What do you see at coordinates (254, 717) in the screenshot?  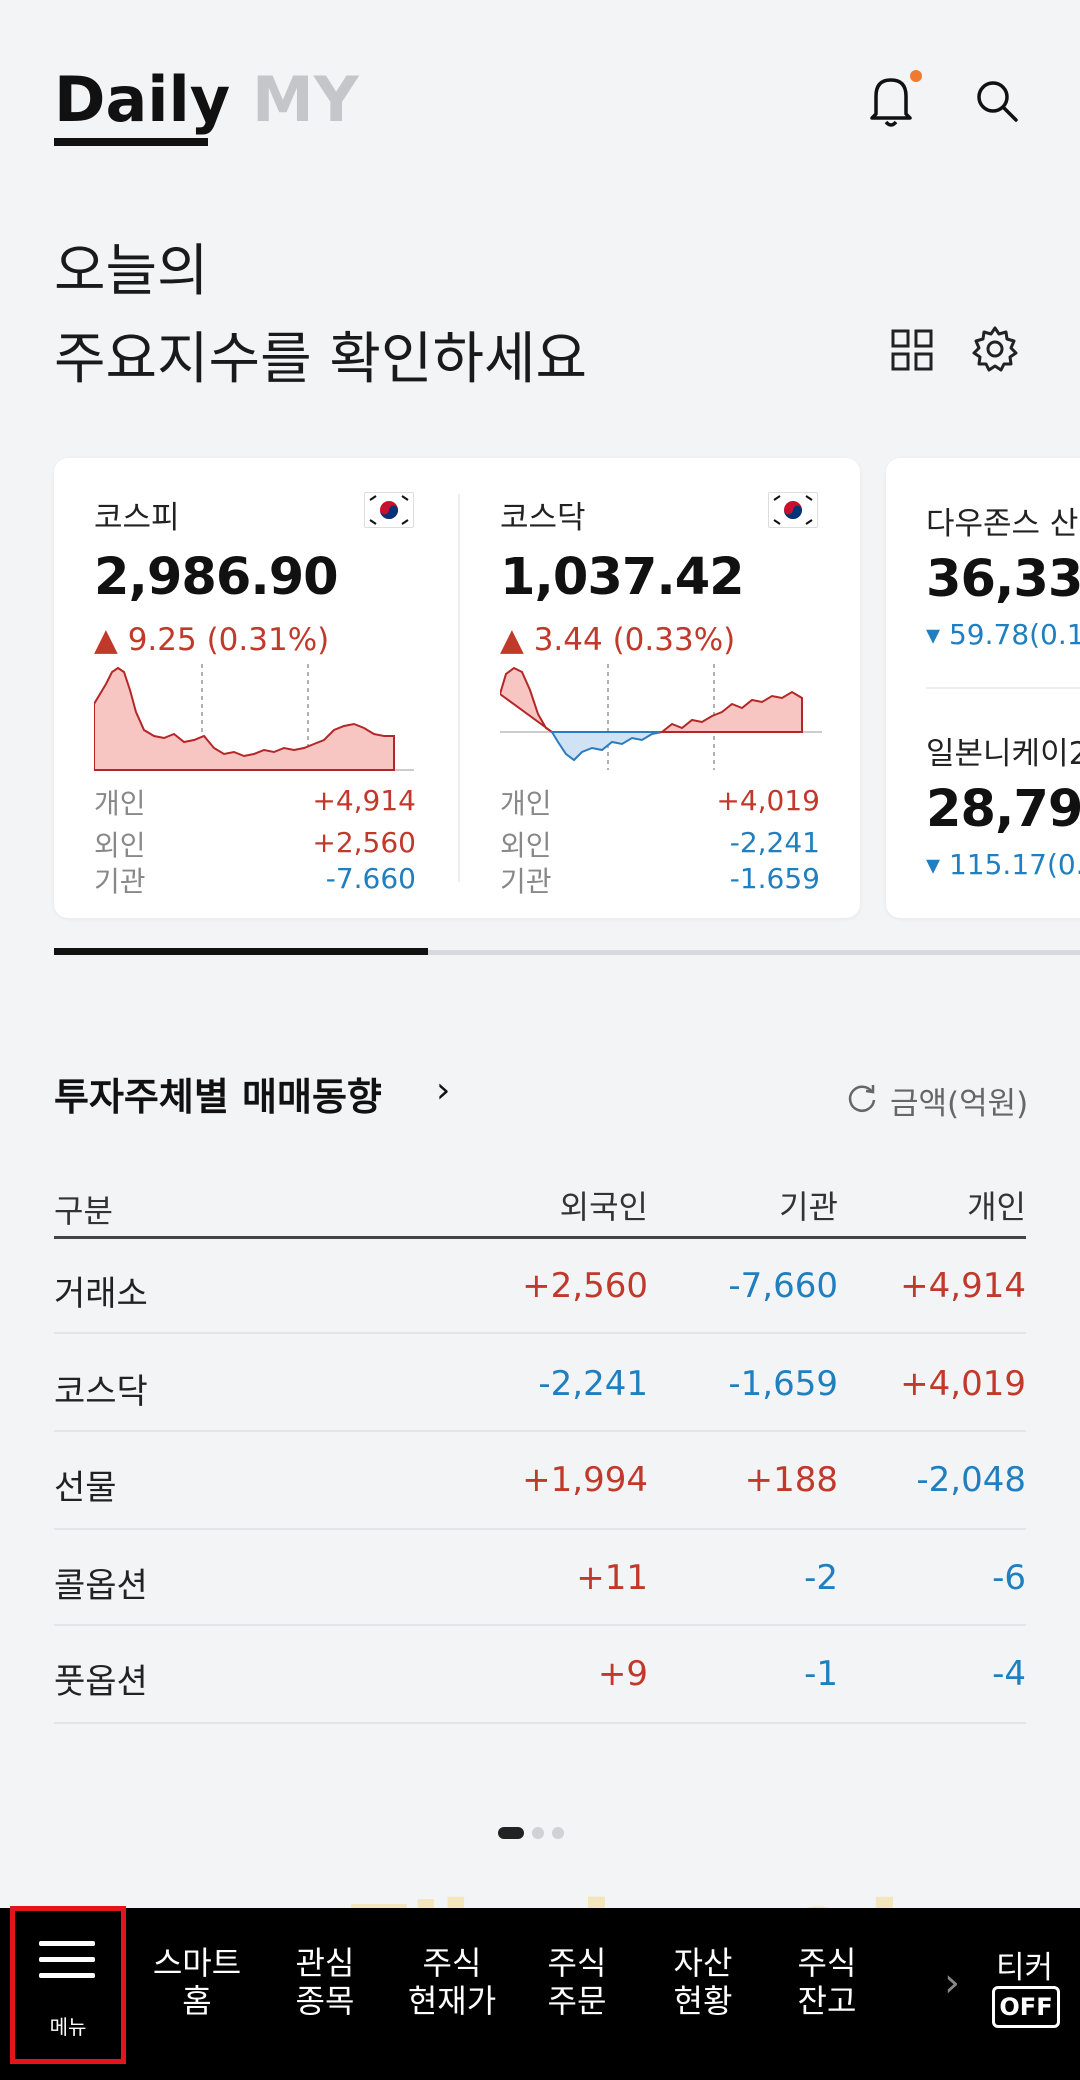 I see `kospi-sparkline` at bounding box center [254, 717].